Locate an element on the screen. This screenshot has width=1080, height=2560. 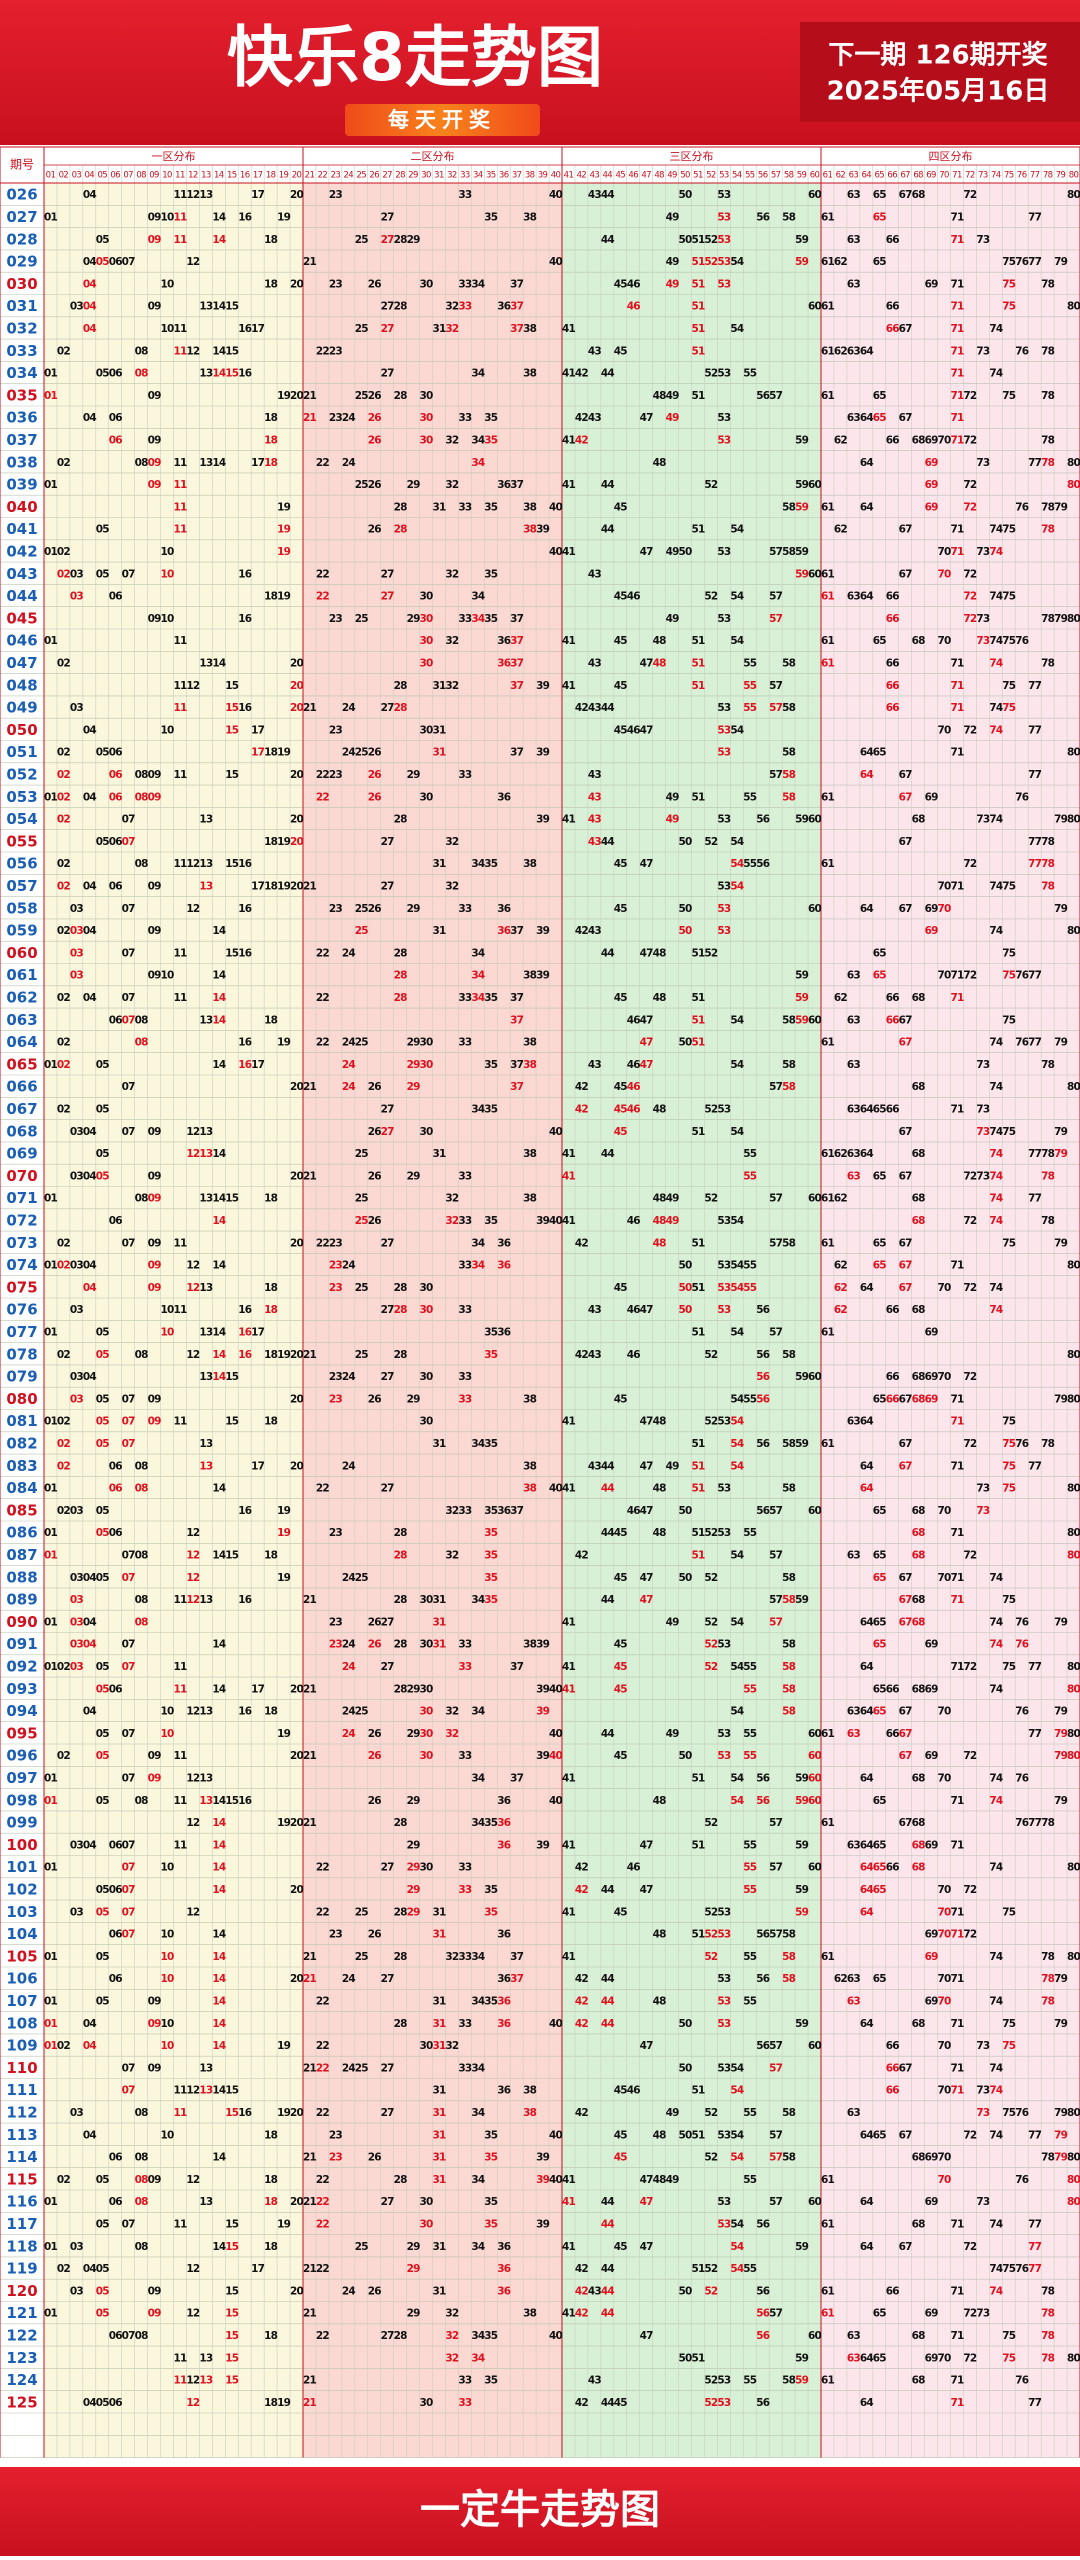
drawn-number: 76 is located at coordinates (1022, 1778).